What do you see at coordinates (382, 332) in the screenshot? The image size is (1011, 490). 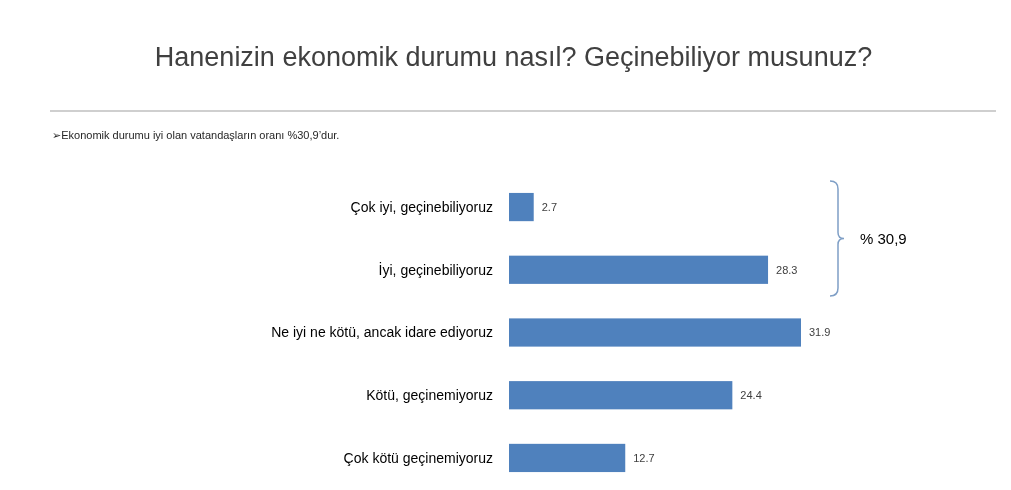 I see `y-tick-label: Ne iyi ne kötü, ancak idare ediyoruz` at bounding box center [382, 332].